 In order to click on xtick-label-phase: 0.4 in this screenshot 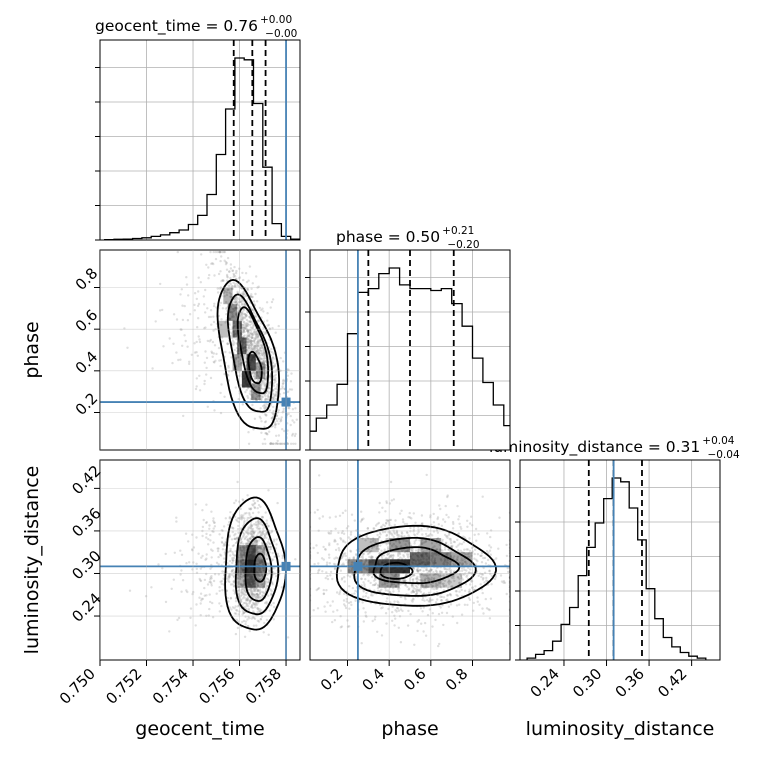, I will do `click(373, 680)`.